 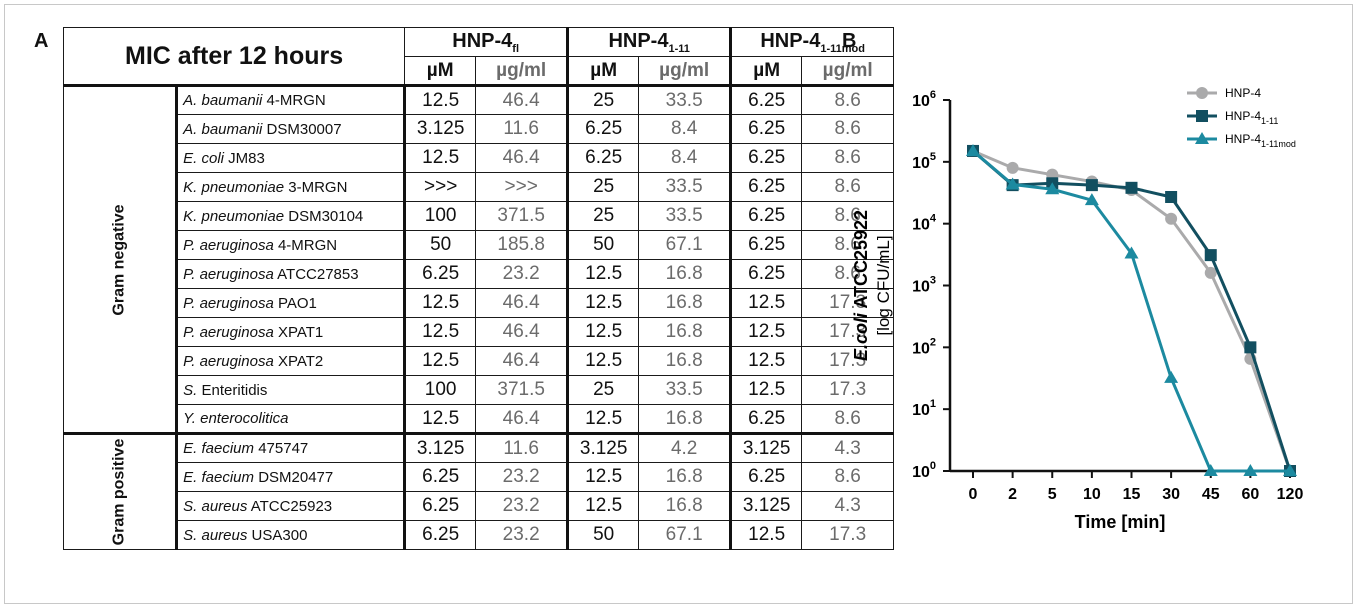 What do you see at coordinates (291, 129) in the screenshot?
I see `organism-cell: A. baumanii DSM30007` at bounding box center [291, 129].